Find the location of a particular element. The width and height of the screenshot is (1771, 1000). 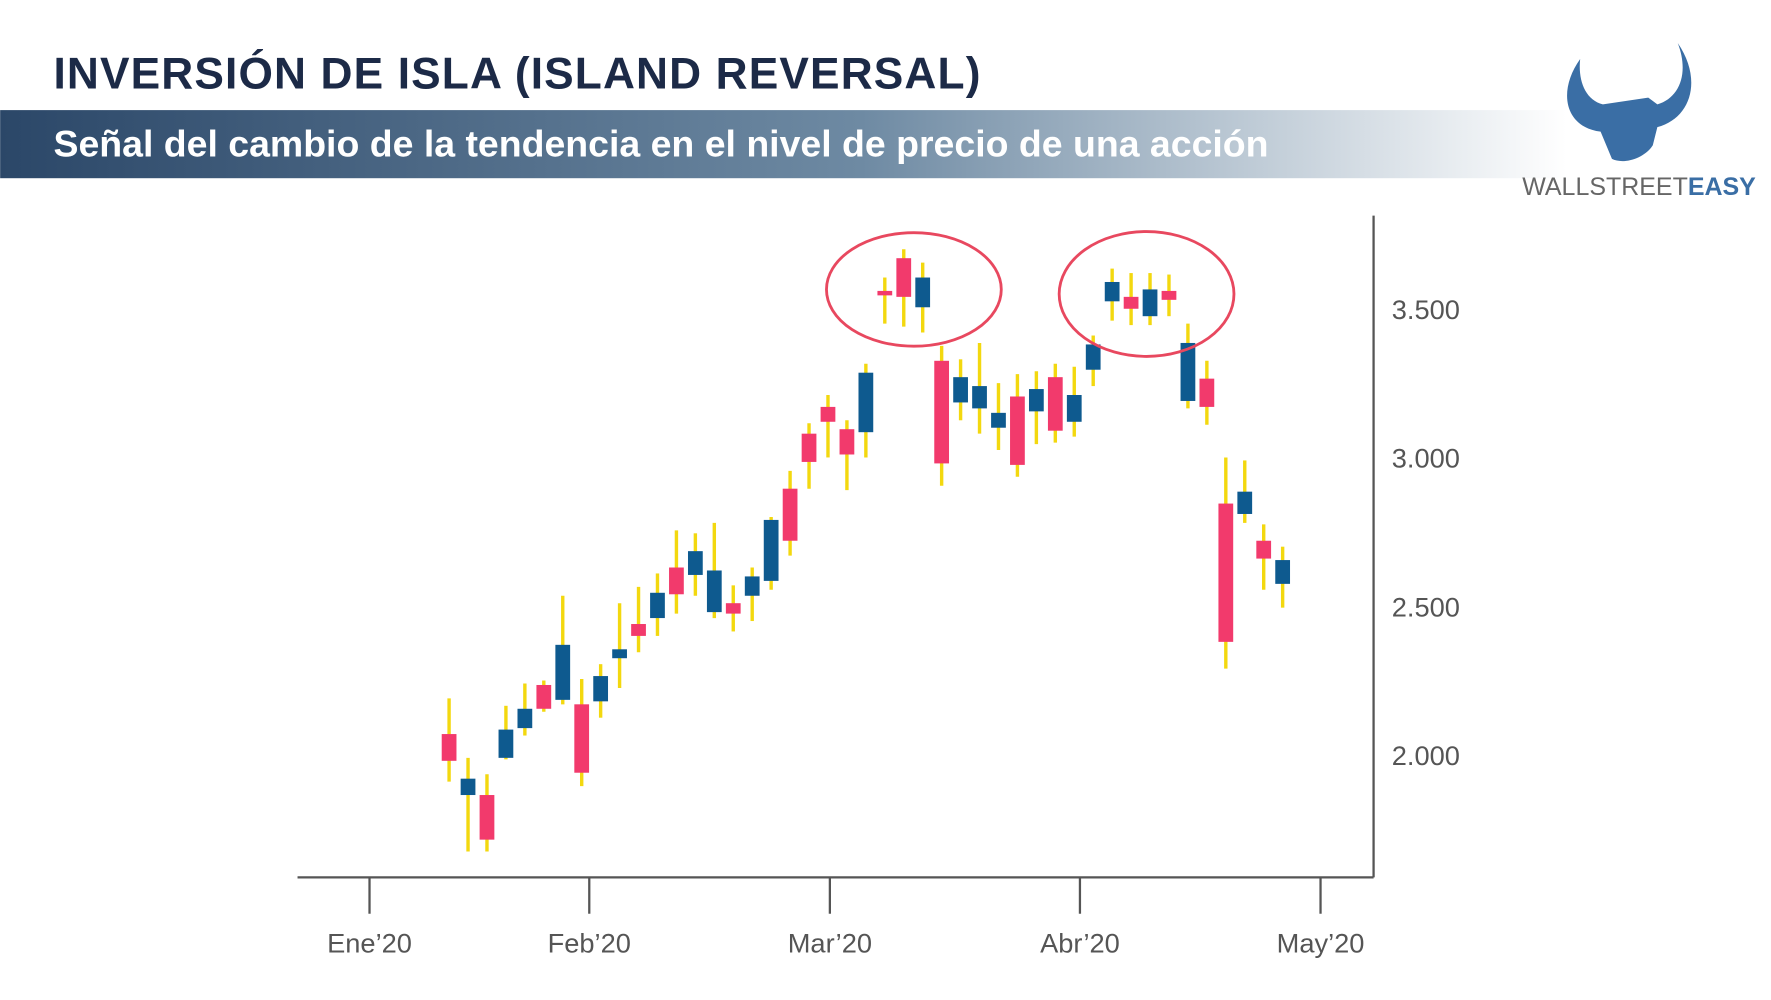

y-tick-label: 2.500 is located at coordinates (1426, 606).